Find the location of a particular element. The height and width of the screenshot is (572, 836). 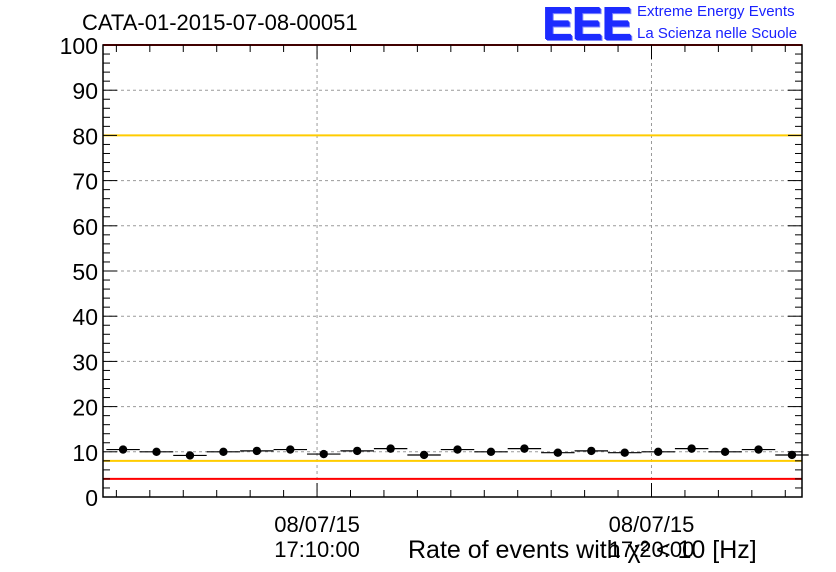

y-tick-label: 100 is located at coordinates (79, 46).